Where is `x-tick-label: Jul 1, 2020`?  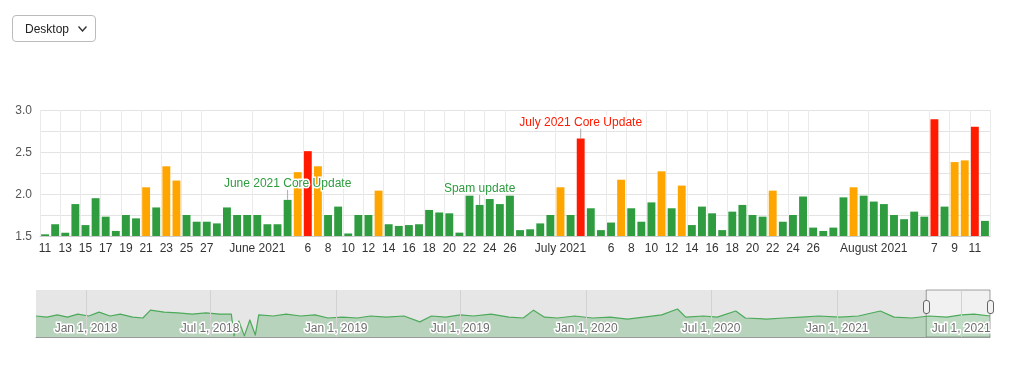
x-tick-label: Jul 1, 2020 is located at coordinates (711, 328).